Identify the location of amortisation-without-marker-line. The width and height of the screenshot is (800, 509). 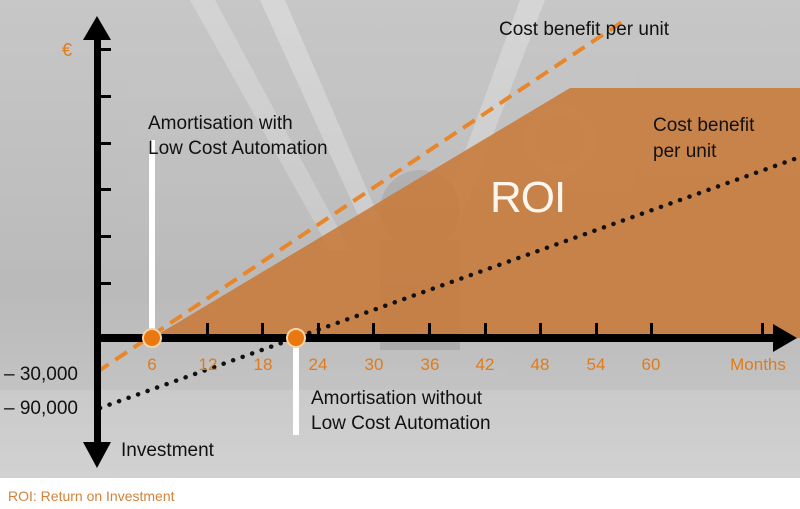
(296, 386).